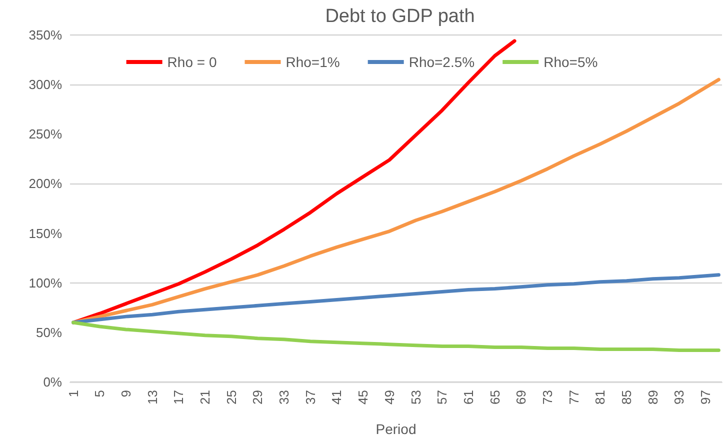 The height and width of the screenshot is (441, 724). What do you see at coordinates (396, 429) in the screenshot?
I see `x-axis-title: Period` at bounding box center [396, 429].